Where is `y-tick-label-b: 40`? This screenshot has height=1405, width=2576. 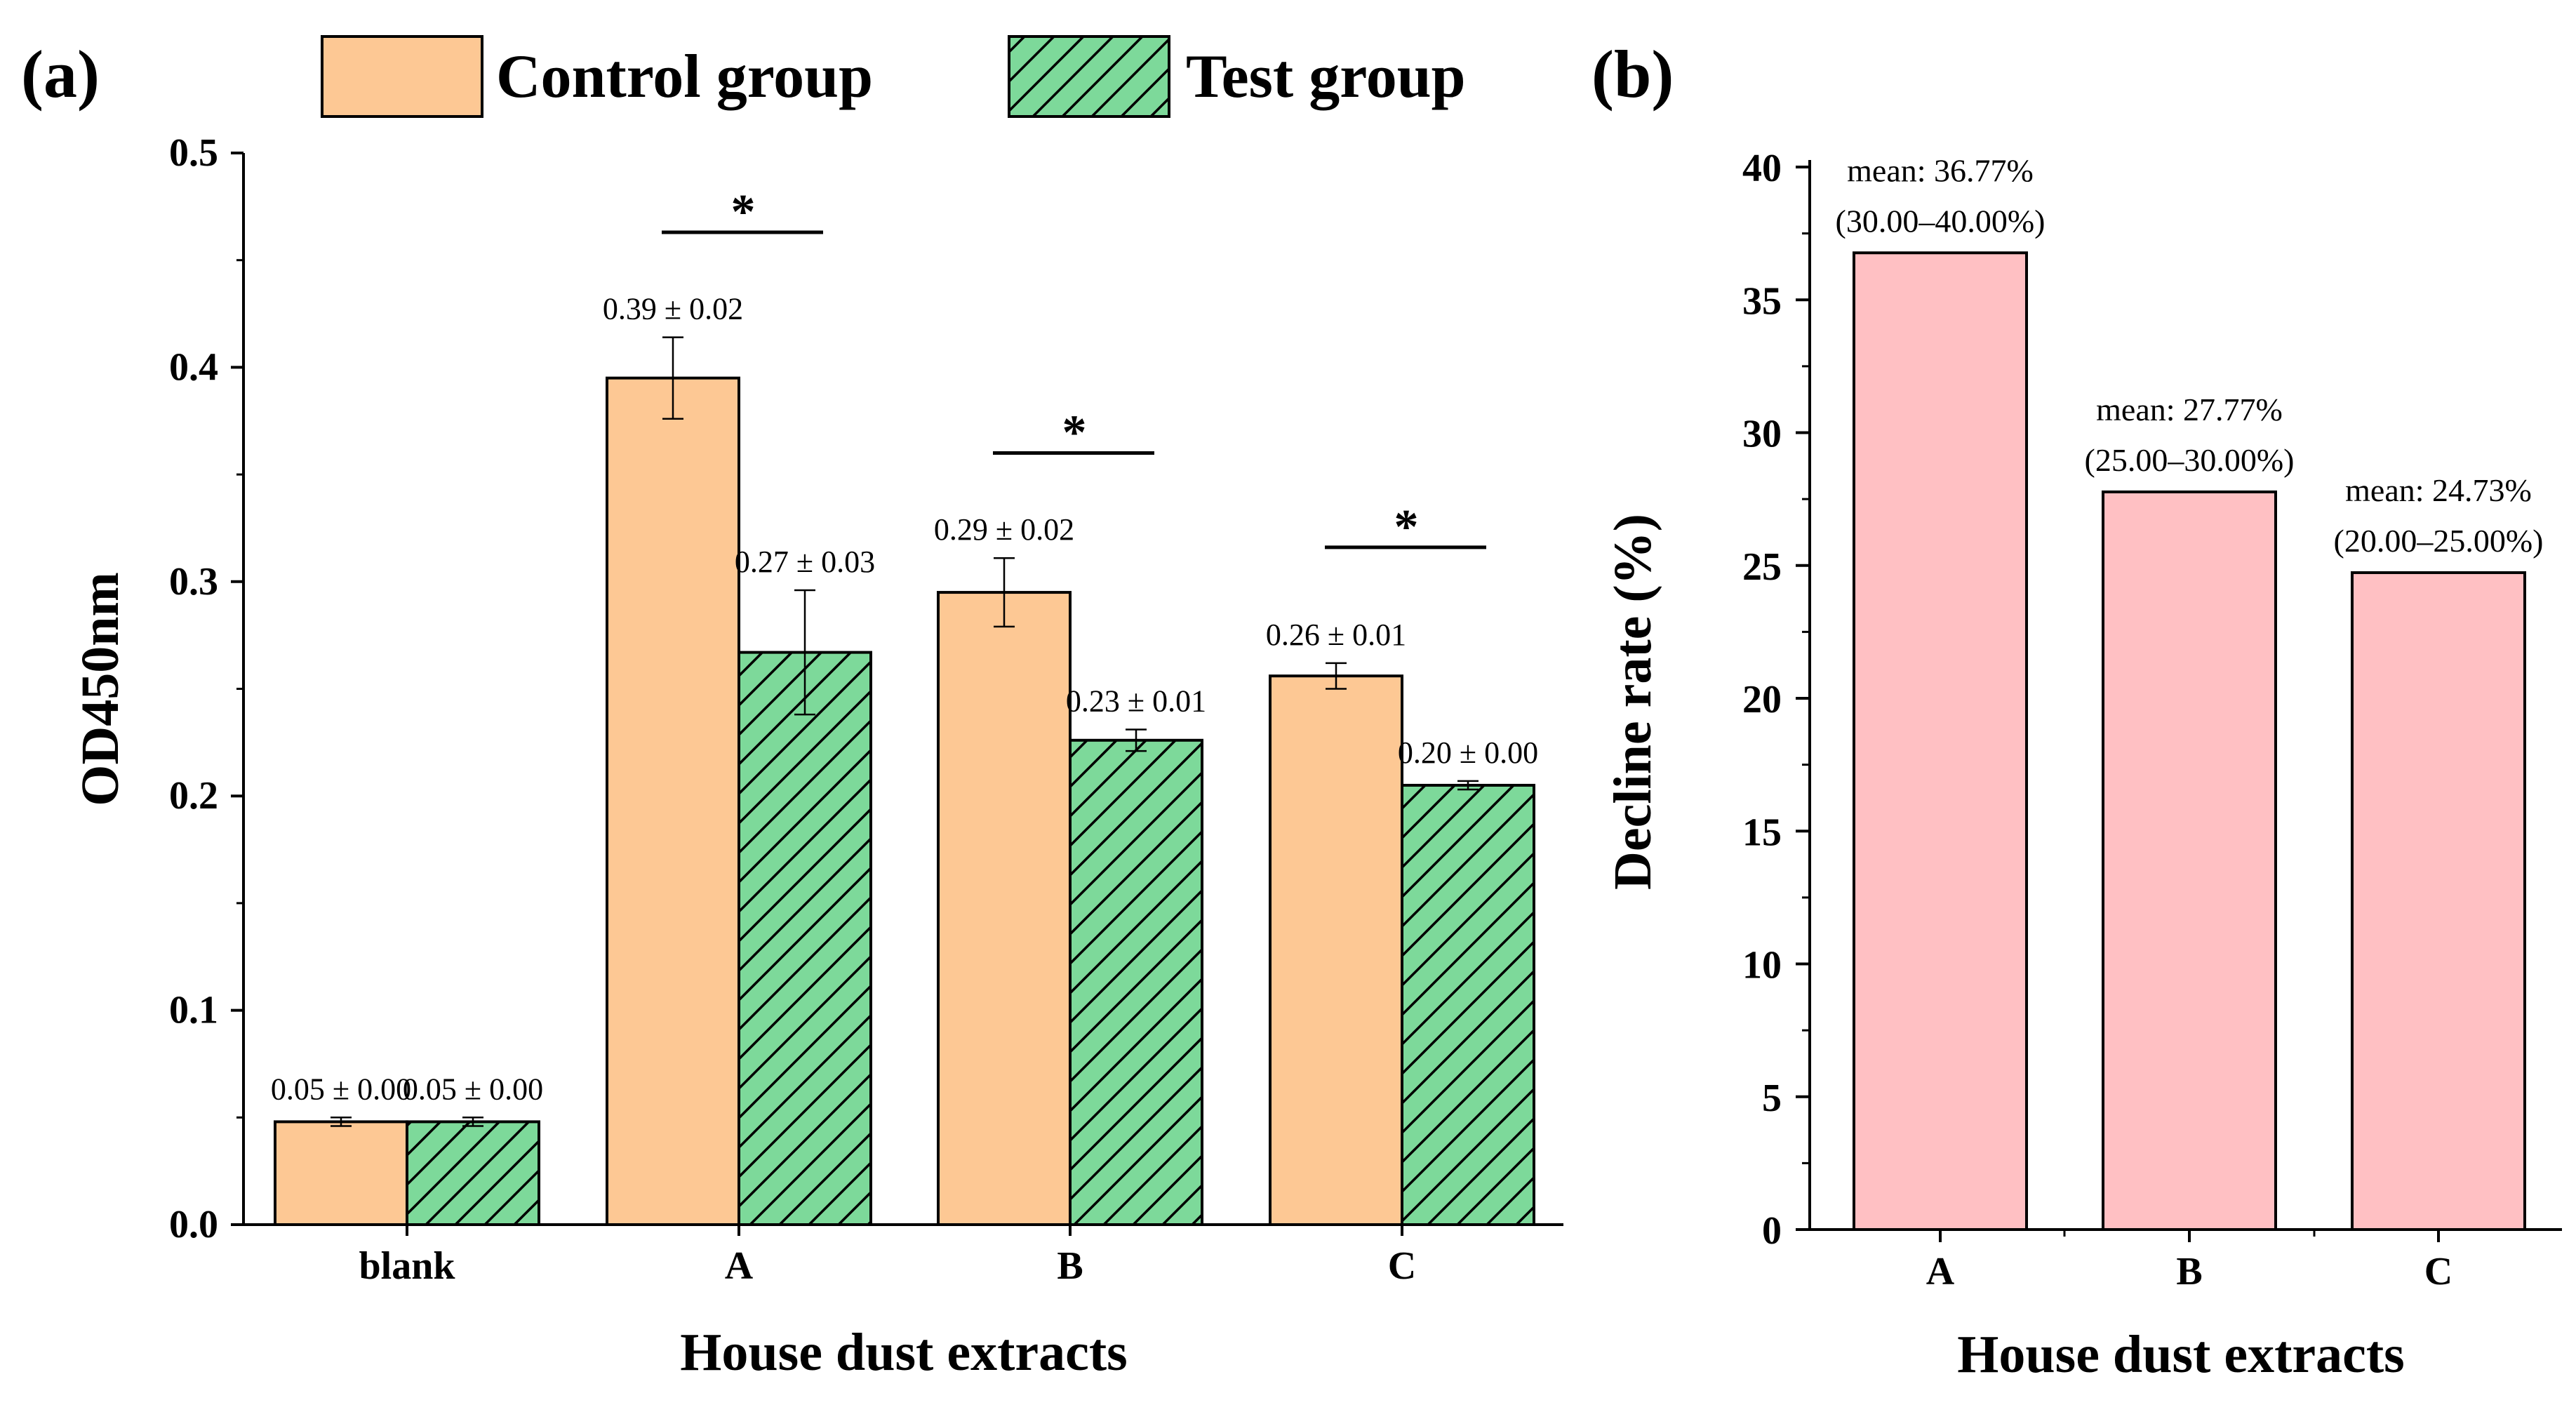
y-tick-label-b: 40 is located at coordinates (1762, 168).